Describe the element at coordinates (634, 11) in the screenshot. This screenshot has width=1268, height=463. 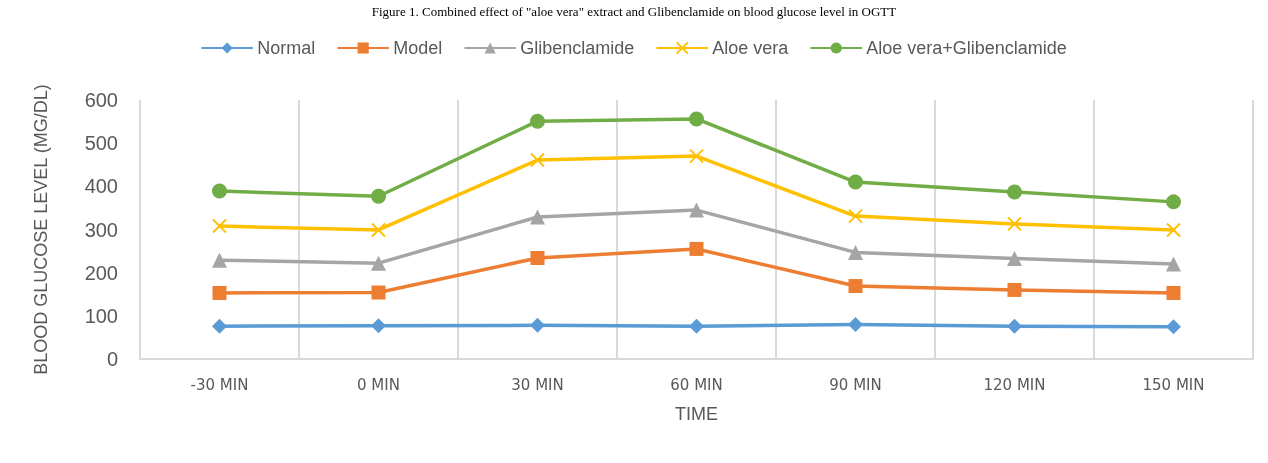
I see `chart-title: Figure 1. Combined effect of "aloe vera" extract and Glibenclamide on blood glucose level in OGTT` at that location.